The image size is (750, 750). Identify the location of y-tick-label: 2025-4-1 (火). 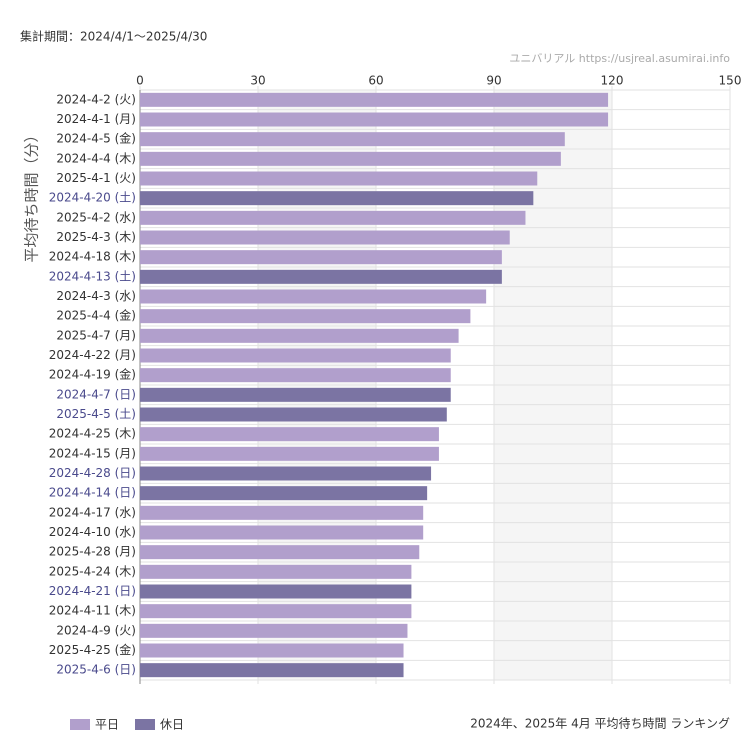
(96, 178).